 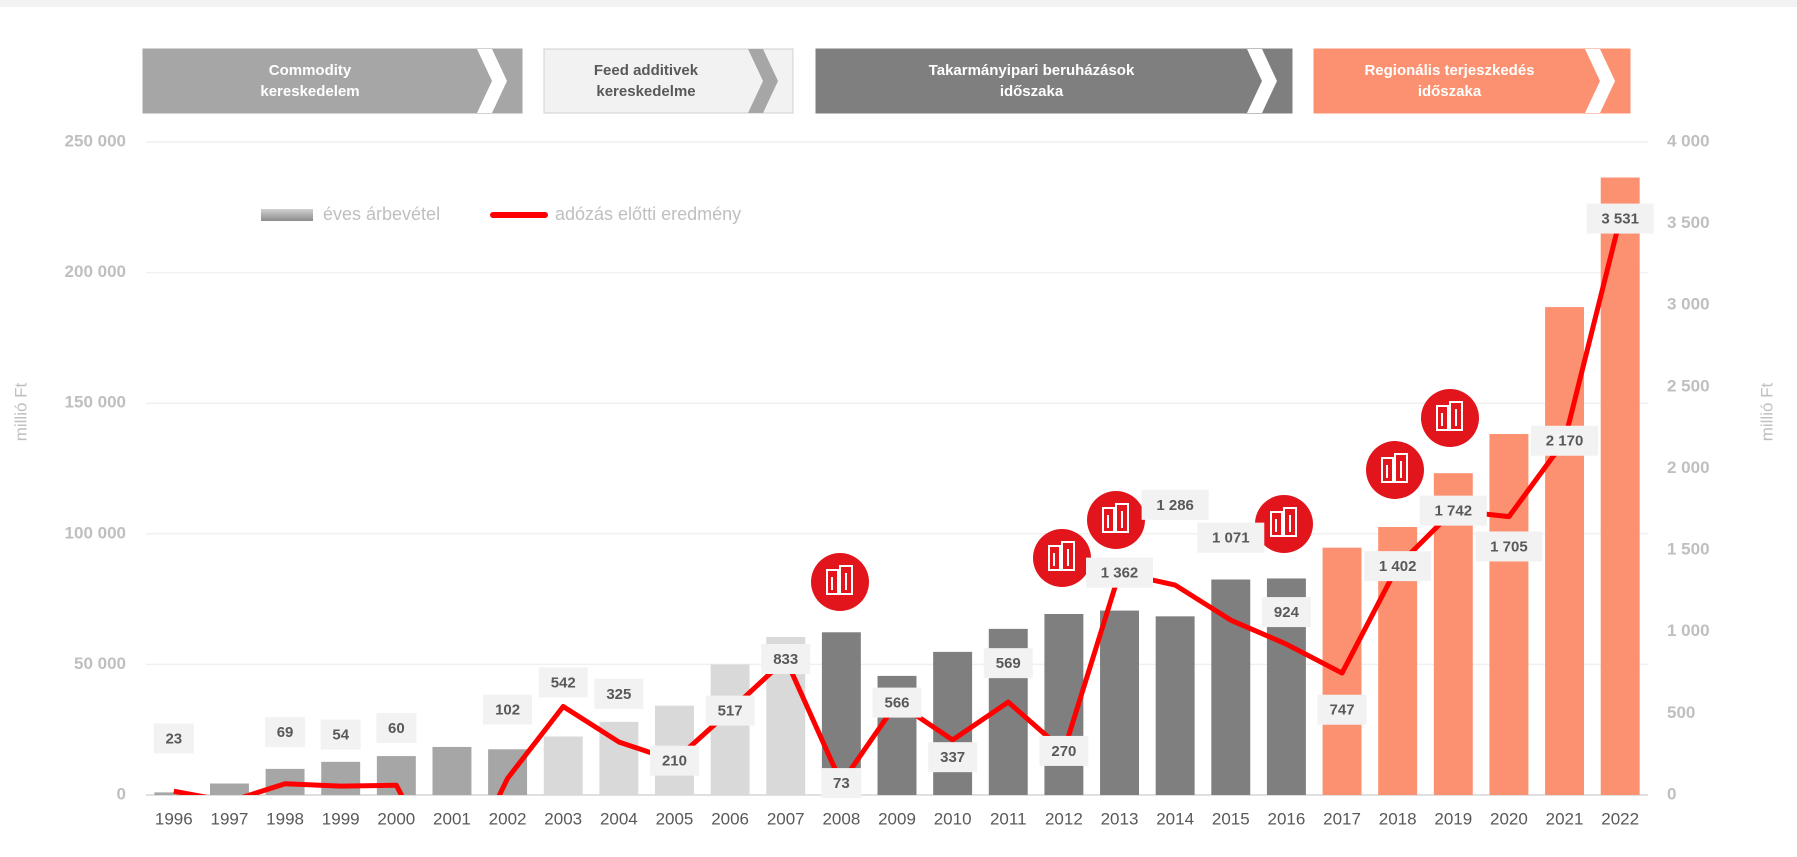 I want to click on data-label: 1 362, so click(x=1120, y=573).